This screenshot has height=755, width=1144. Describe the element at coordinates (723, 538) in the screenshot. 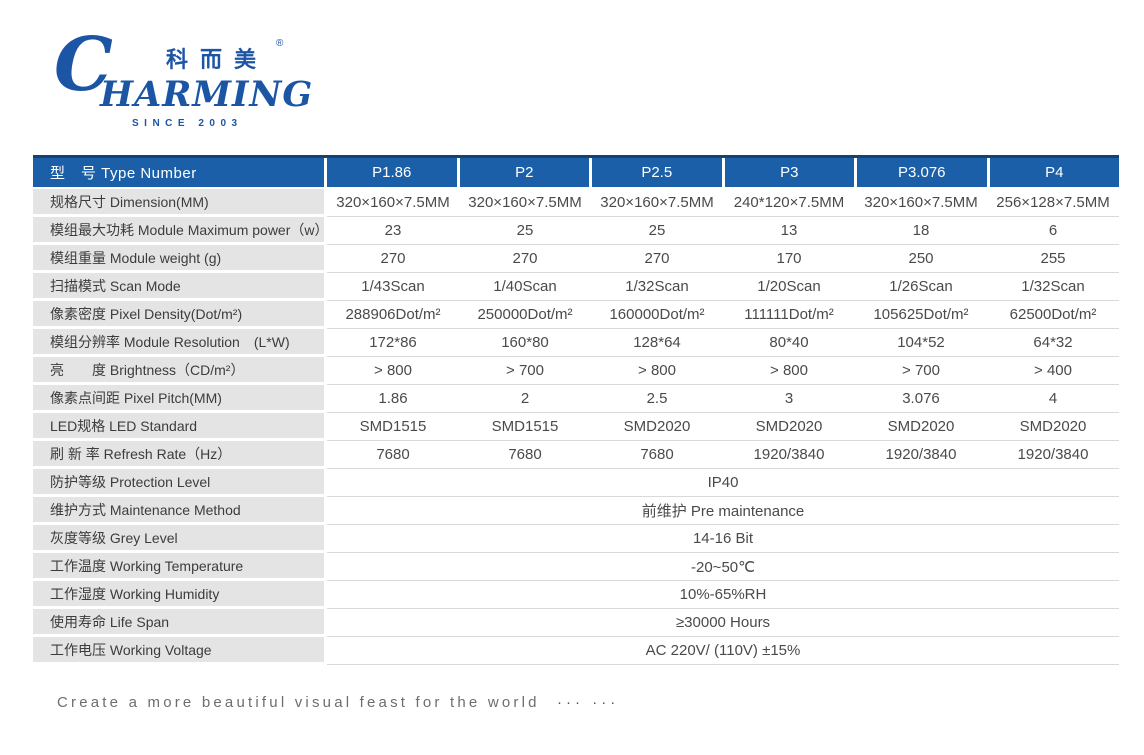

I see `merged-value: 14-16 Bit` at that location.